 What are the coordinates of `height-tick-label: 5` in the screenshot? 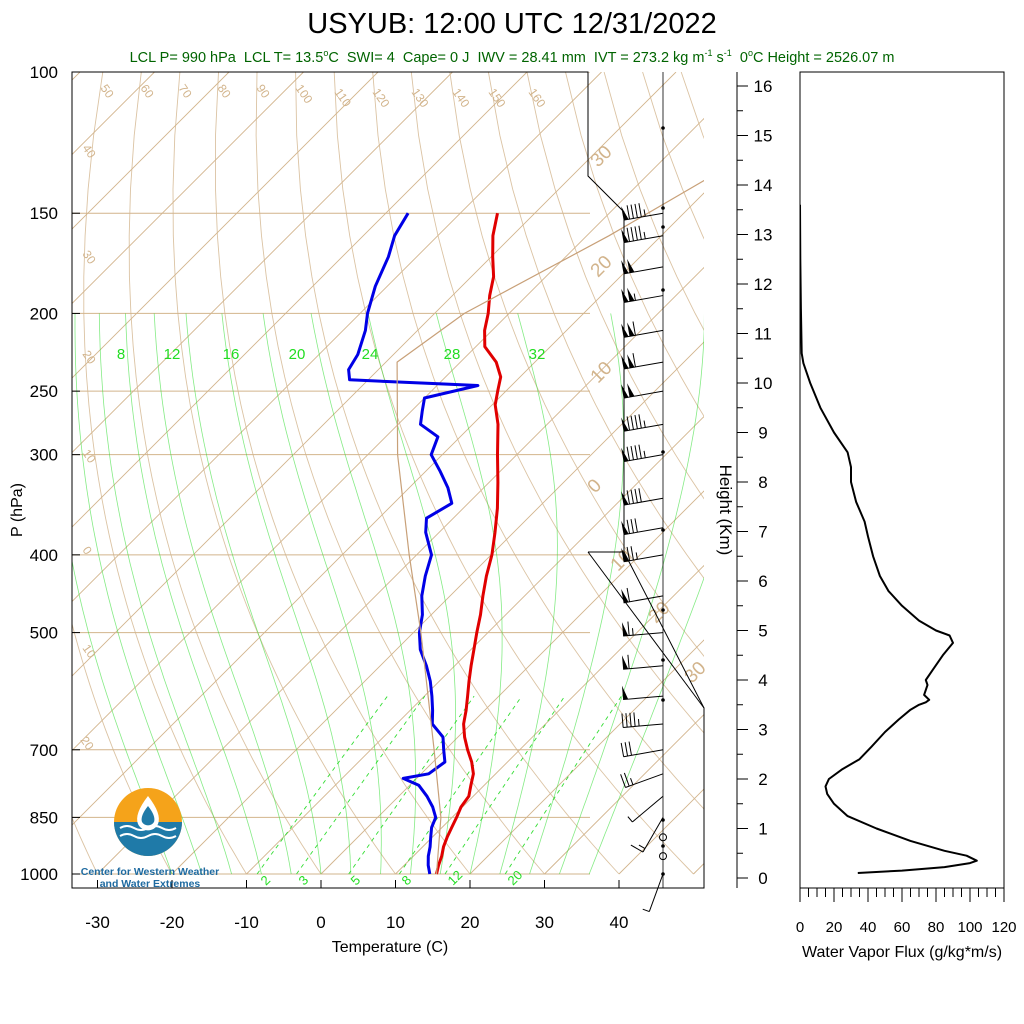 It's located at (762, 631).